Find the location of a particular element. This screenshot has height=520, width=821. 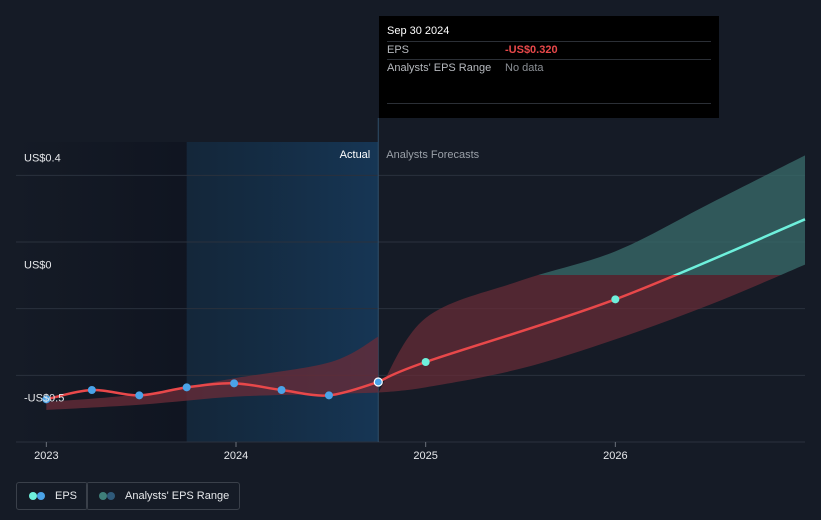

eps-forecast-line-negative is located at coordinates (528, 329).